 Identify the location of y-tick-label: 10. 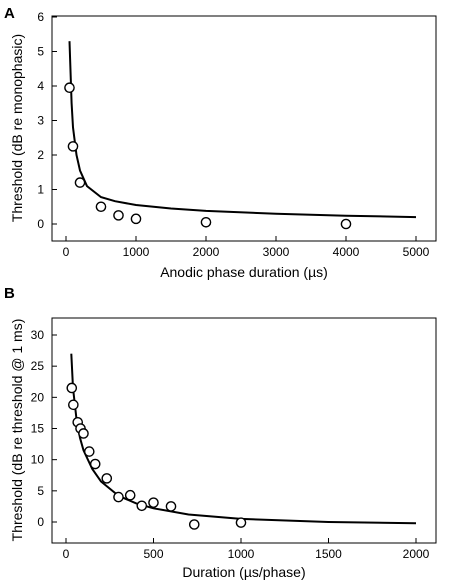
(38, 460).